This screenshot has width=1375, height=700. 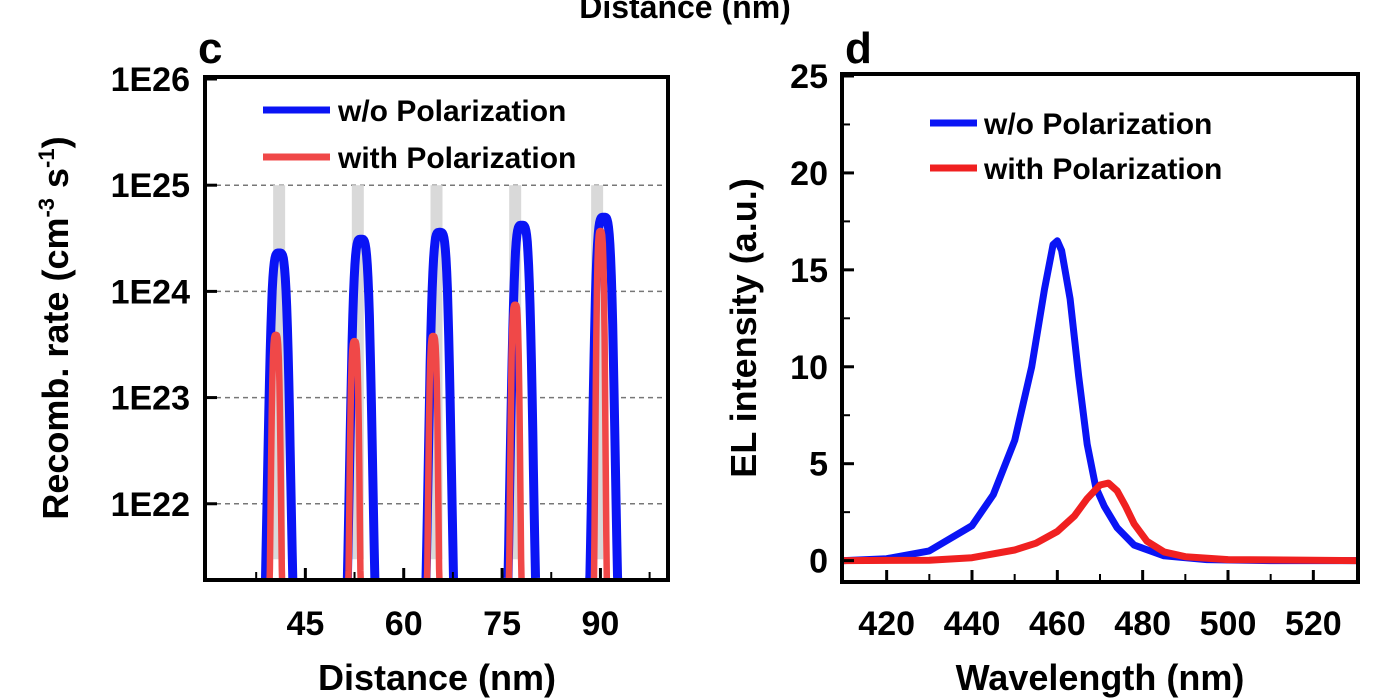 What do you see at coordinates (685, 12) in the screenshot?
I see `top-cut-label: Distance (nm)` at bounding box center [685, 12].